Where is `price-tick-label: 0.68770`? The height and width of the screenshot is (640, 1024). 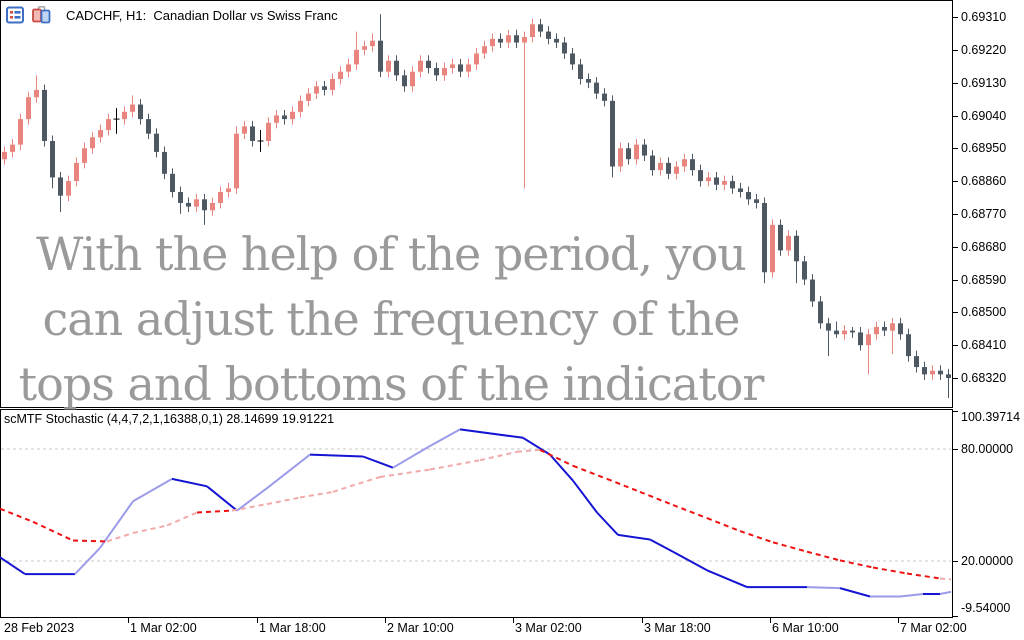
price-tick-label: 0.68770 is located at coordinates (984, 213).